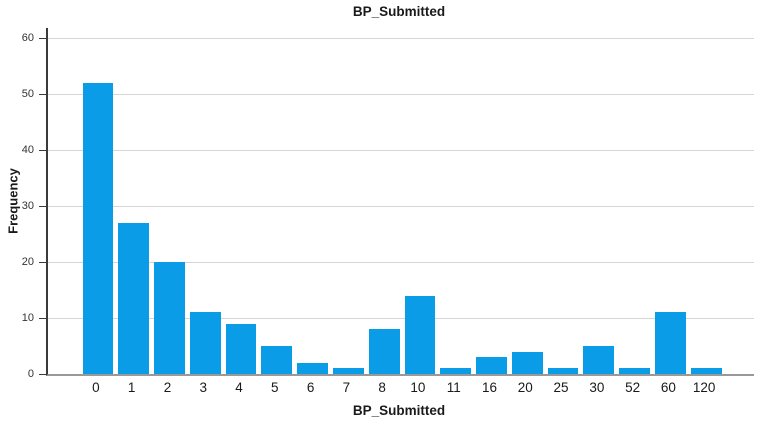 The image size is (757, 427). Describe the element at coordinates (453, 387) in the screenshot. I see `x-tick-label-11: 11` at that location.